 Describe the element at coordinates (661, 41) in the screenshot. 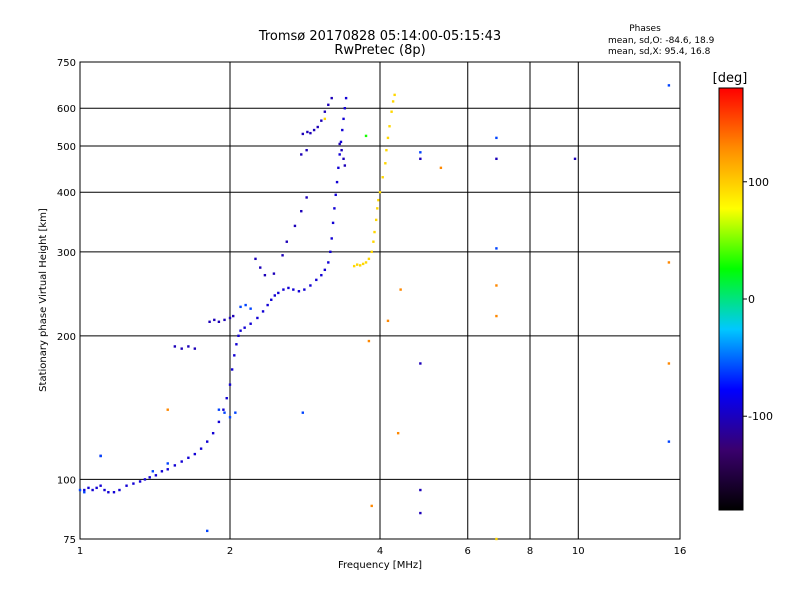

I see `phase-stats-o: mean, sd,O: -84.6, 18.9` at that location.